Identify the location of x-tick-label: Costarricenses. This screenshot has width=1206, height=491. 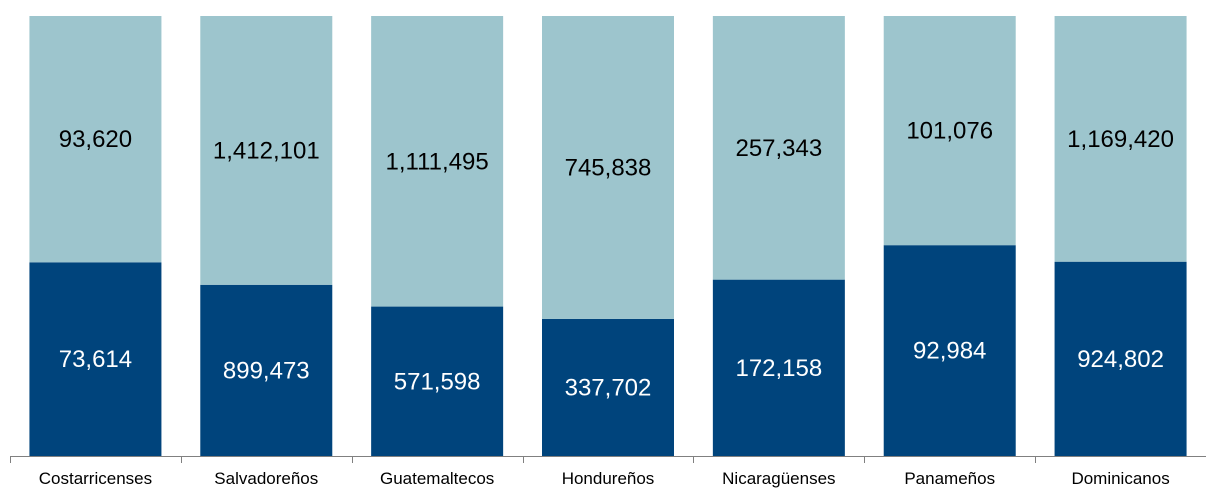
(95, 478).